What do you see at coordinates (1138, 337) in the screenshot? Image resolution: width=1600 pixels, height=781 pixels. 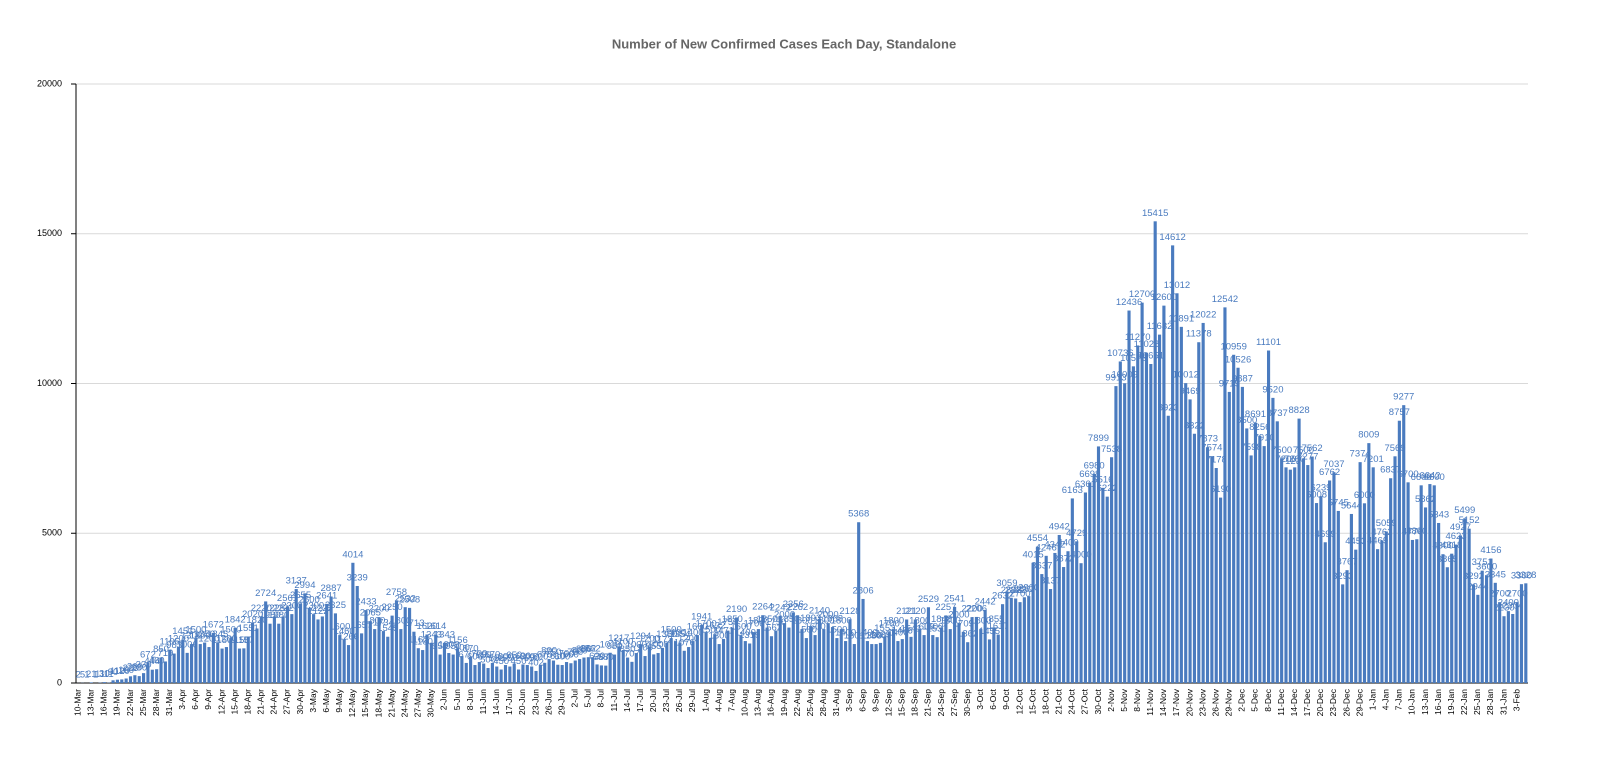 I see `data-label: 11270` at bounding box center [1138, 337].